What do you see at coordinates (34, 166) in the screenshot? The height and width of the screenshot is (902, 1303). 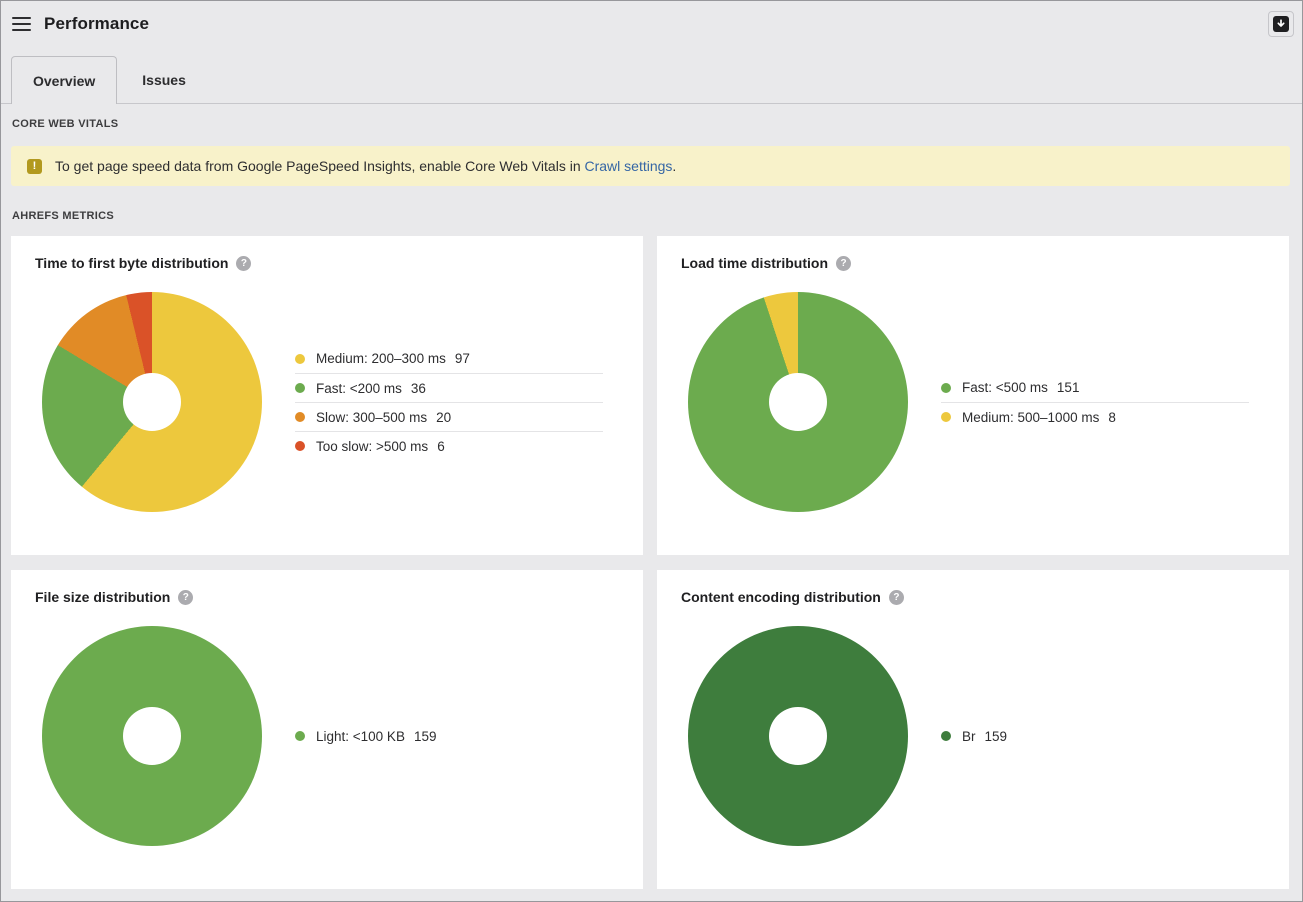 I see `warning-icon: !` at bounding box center [34, 166].